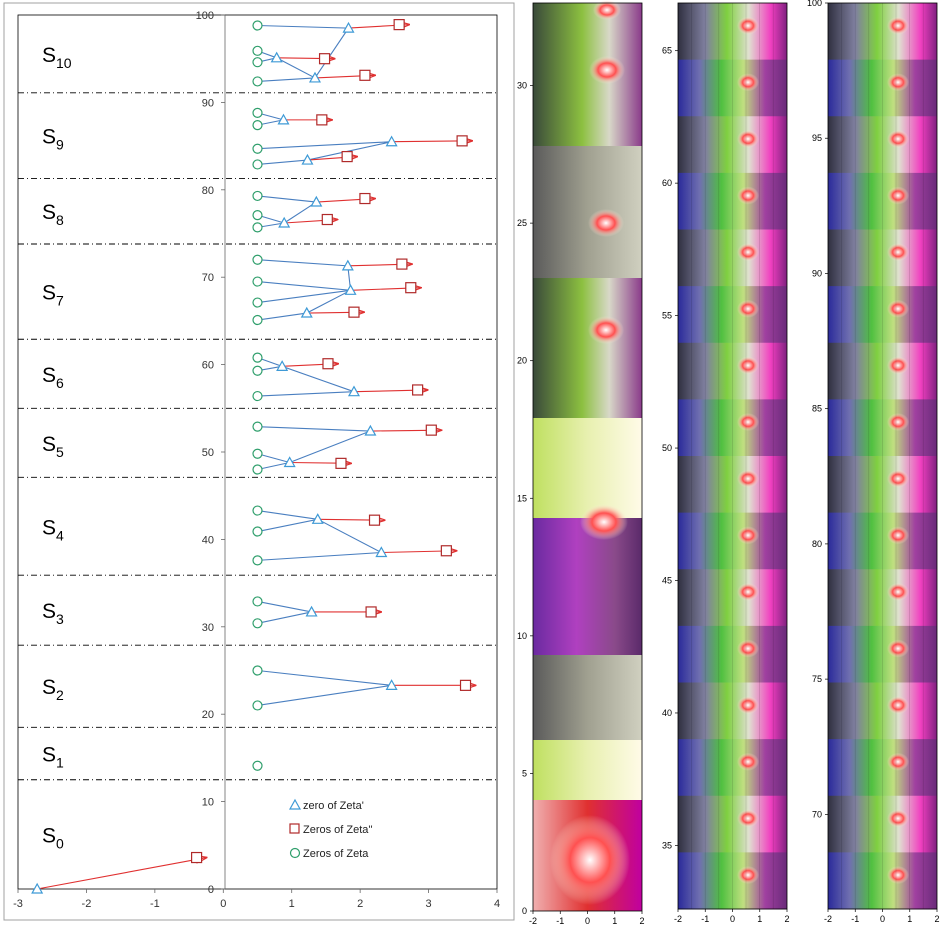  I want to click on x-tick-label: 2, so click(360, 904).